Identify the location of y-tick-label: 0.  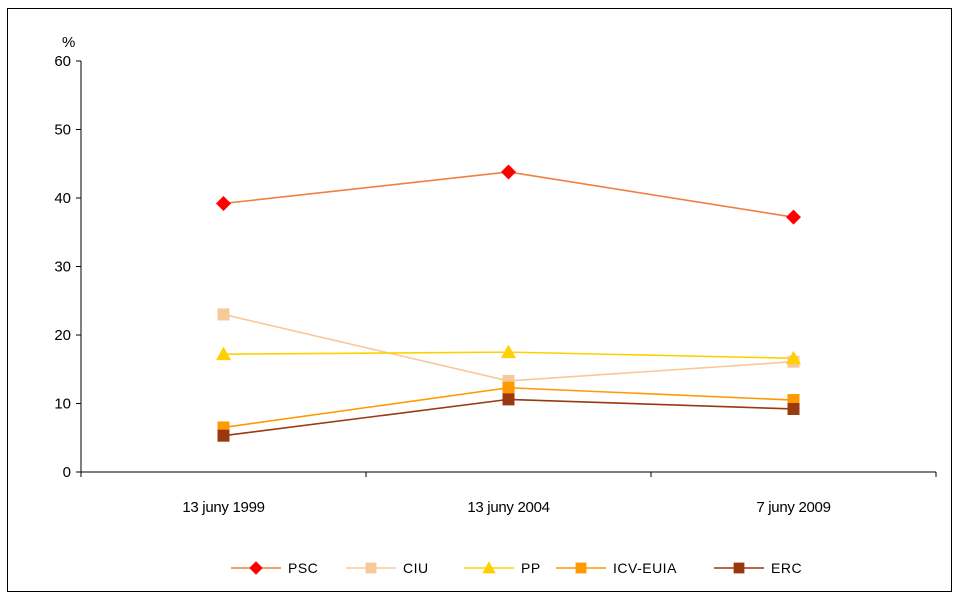
(67, 472).